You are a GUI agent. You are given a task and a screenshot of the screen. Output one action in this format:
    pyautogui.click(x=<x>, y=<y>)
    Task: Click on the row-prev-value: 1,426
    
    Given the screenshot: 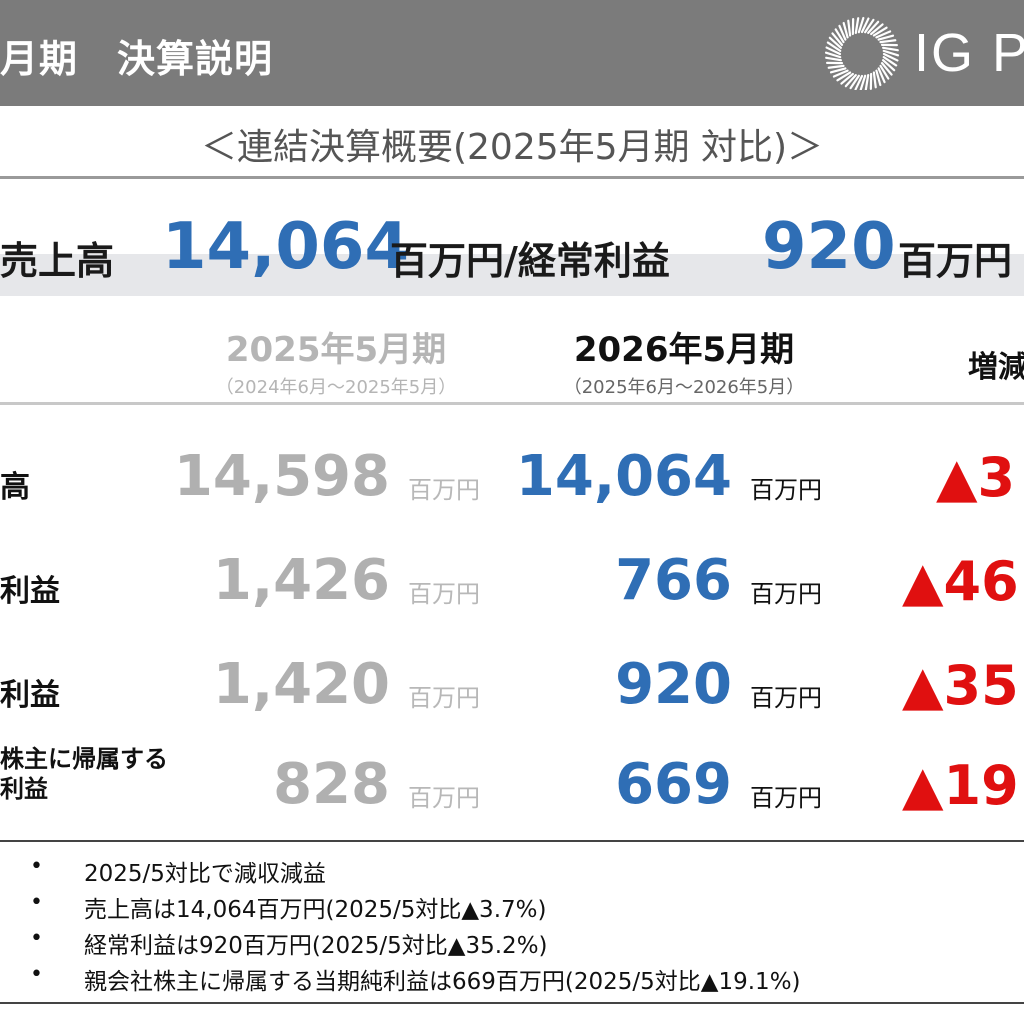 What is the action you would take?
    pyautogui.click(x=301, y=580)
    